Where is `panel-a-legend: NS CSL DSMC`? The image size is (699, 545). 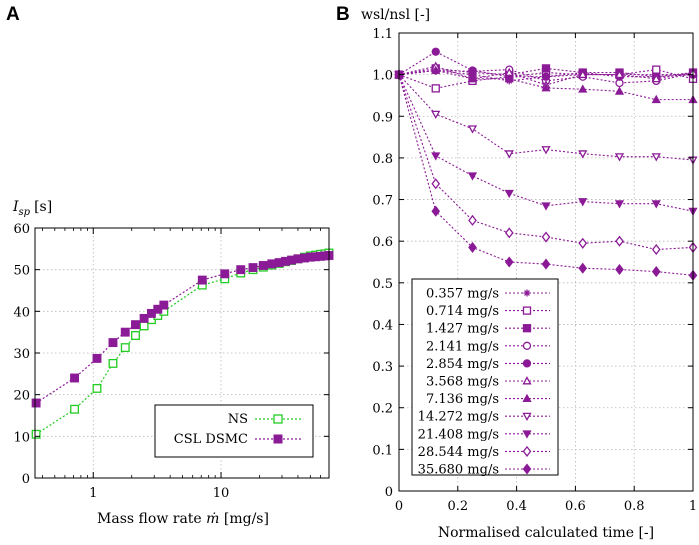
panel-a-legend: NS CSL DSMC is located at coordinates (234, 431).